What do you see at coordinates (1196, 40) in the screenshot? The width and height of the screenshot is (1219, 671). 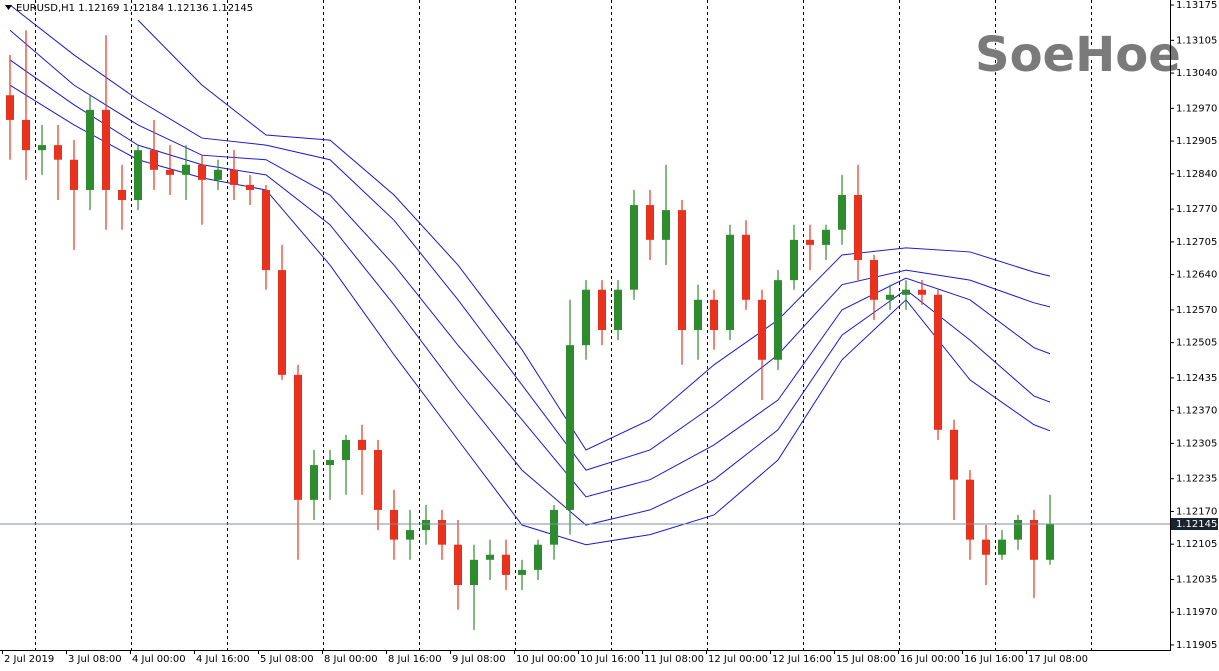 I see `y-tick-label: 1.13105` at bounding box center [1196, 40].